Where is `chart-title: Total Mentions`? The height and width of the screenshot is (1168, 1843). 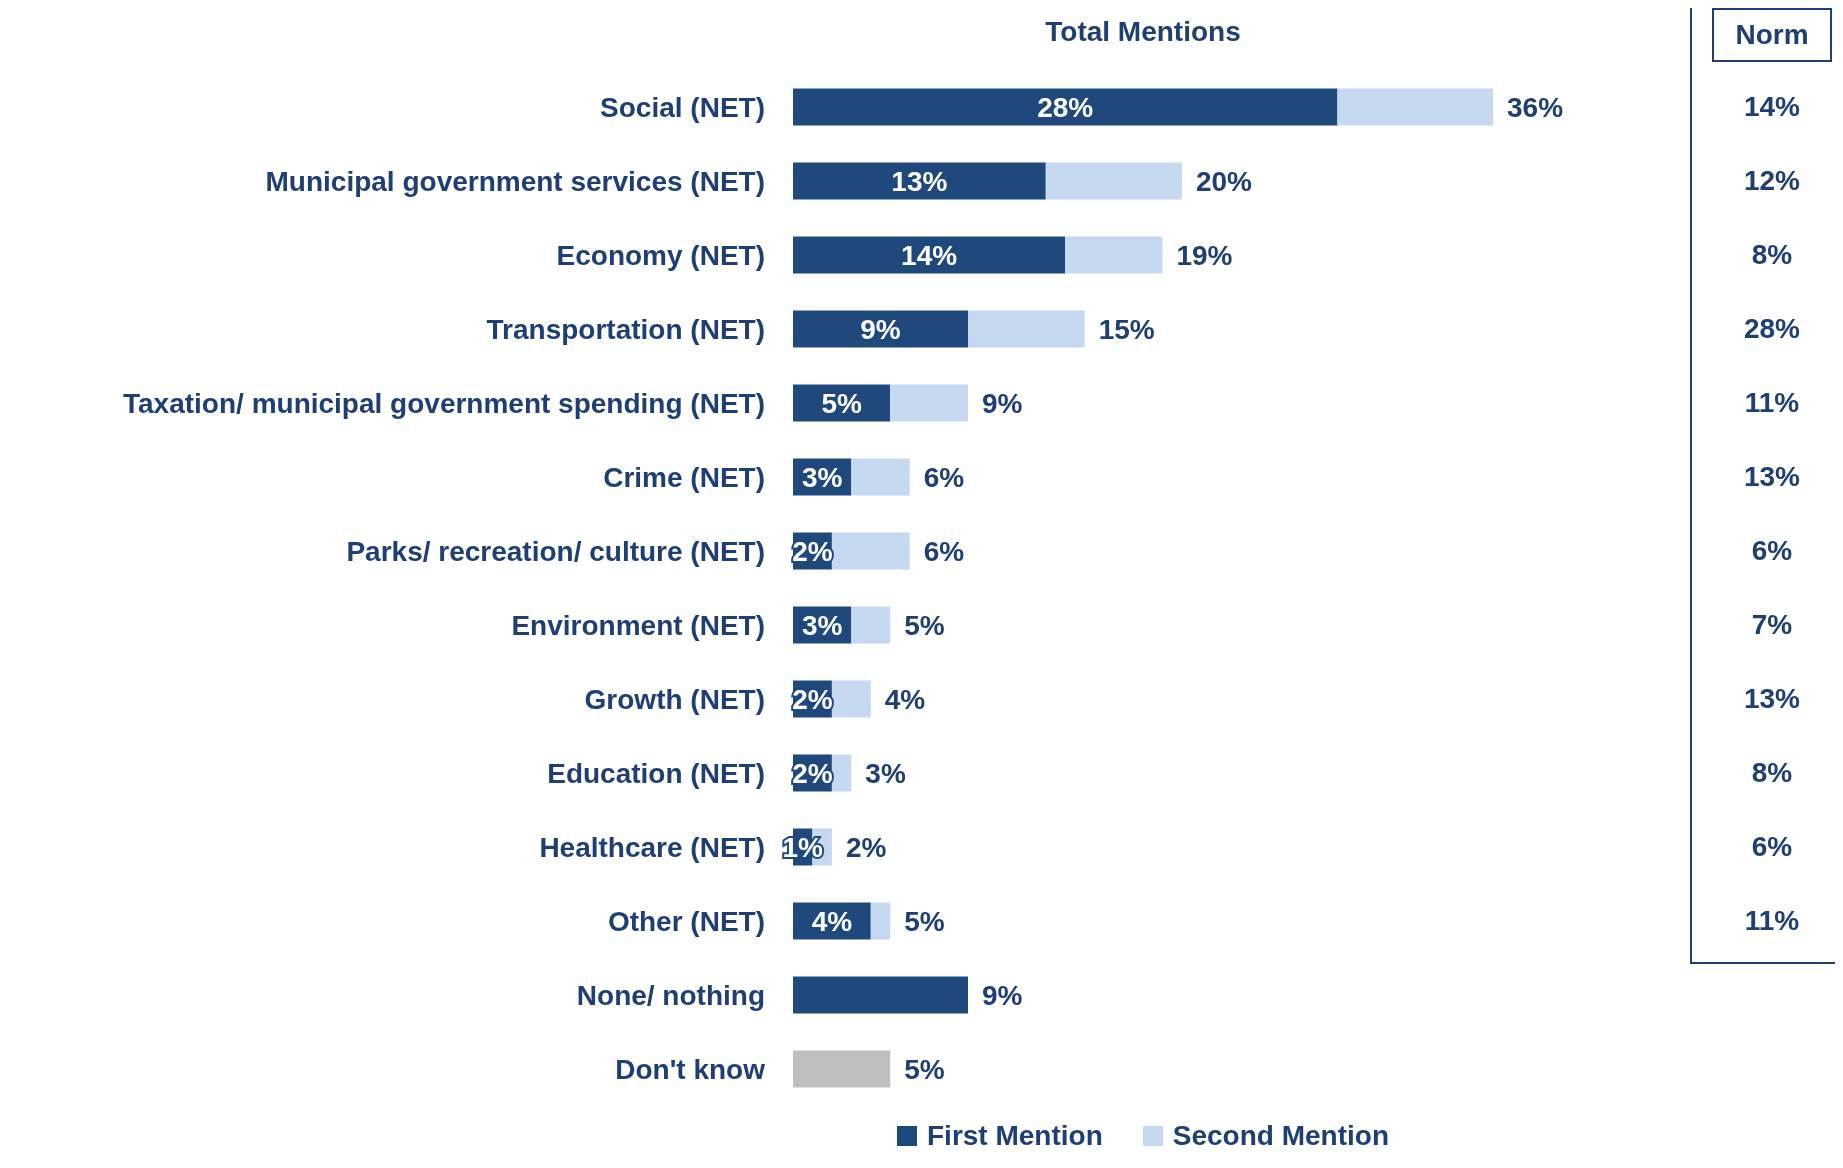
chart-title: Total Mentions is located at coordinates (1143, 32).